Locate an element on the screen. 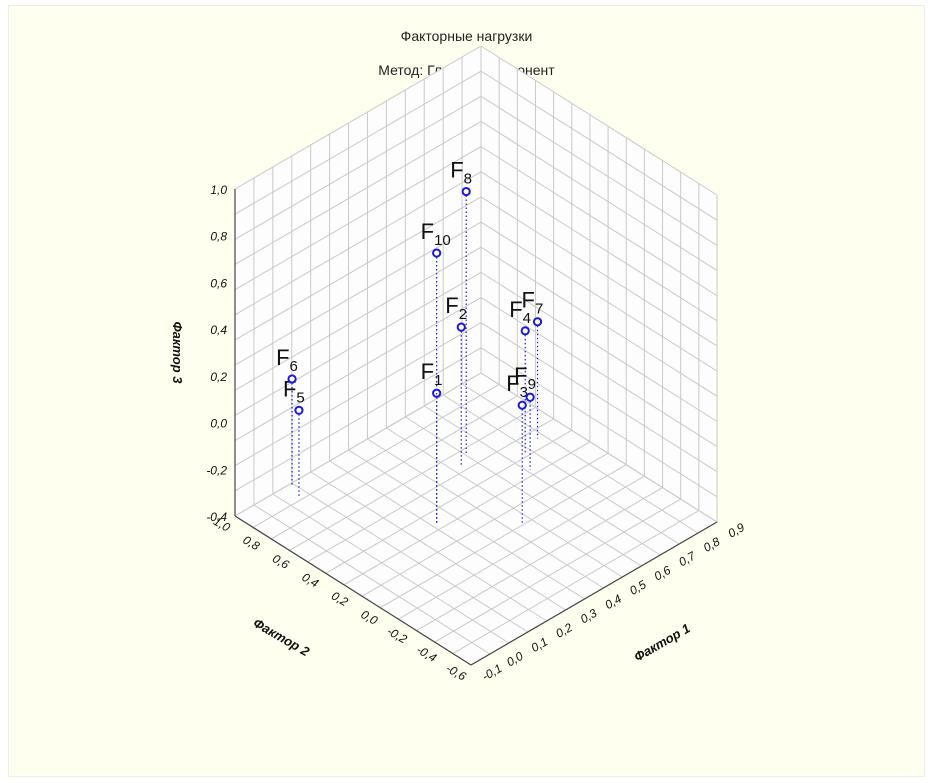 The image size is (933, 783). point-label: F4 is located at coordinates (520, 312).